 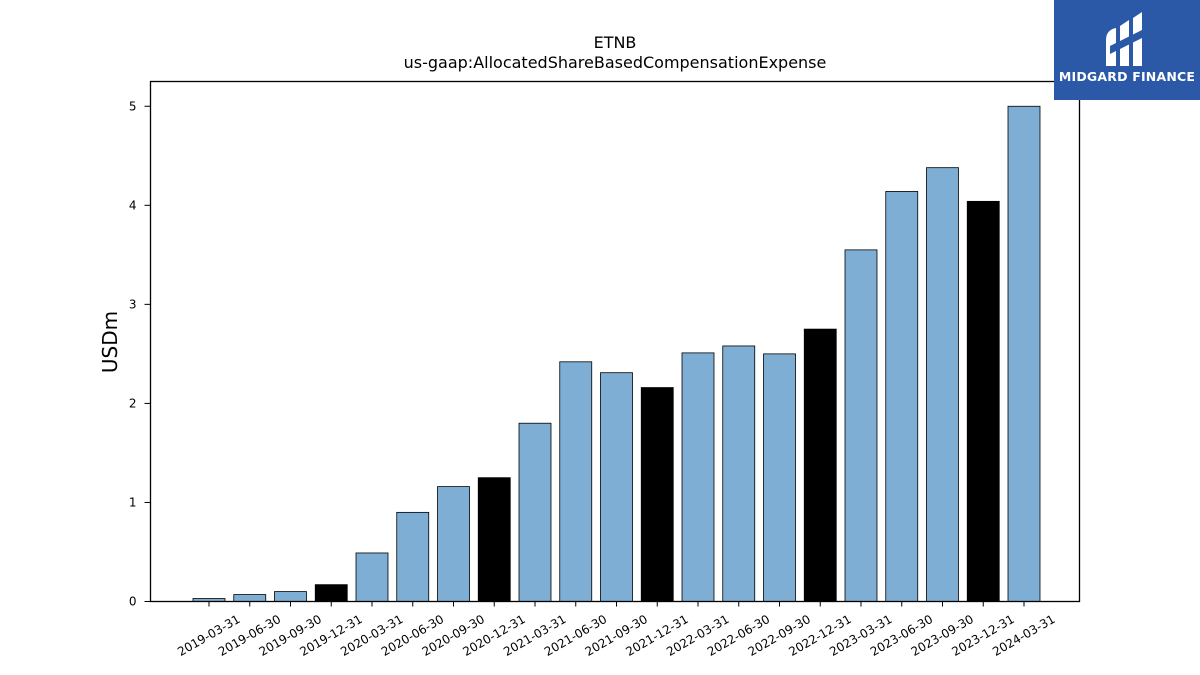 What do you see at coordinates (133, 602) in the screenshot?
I see `y-tick-label: 0` at bounding box center [133, 602].